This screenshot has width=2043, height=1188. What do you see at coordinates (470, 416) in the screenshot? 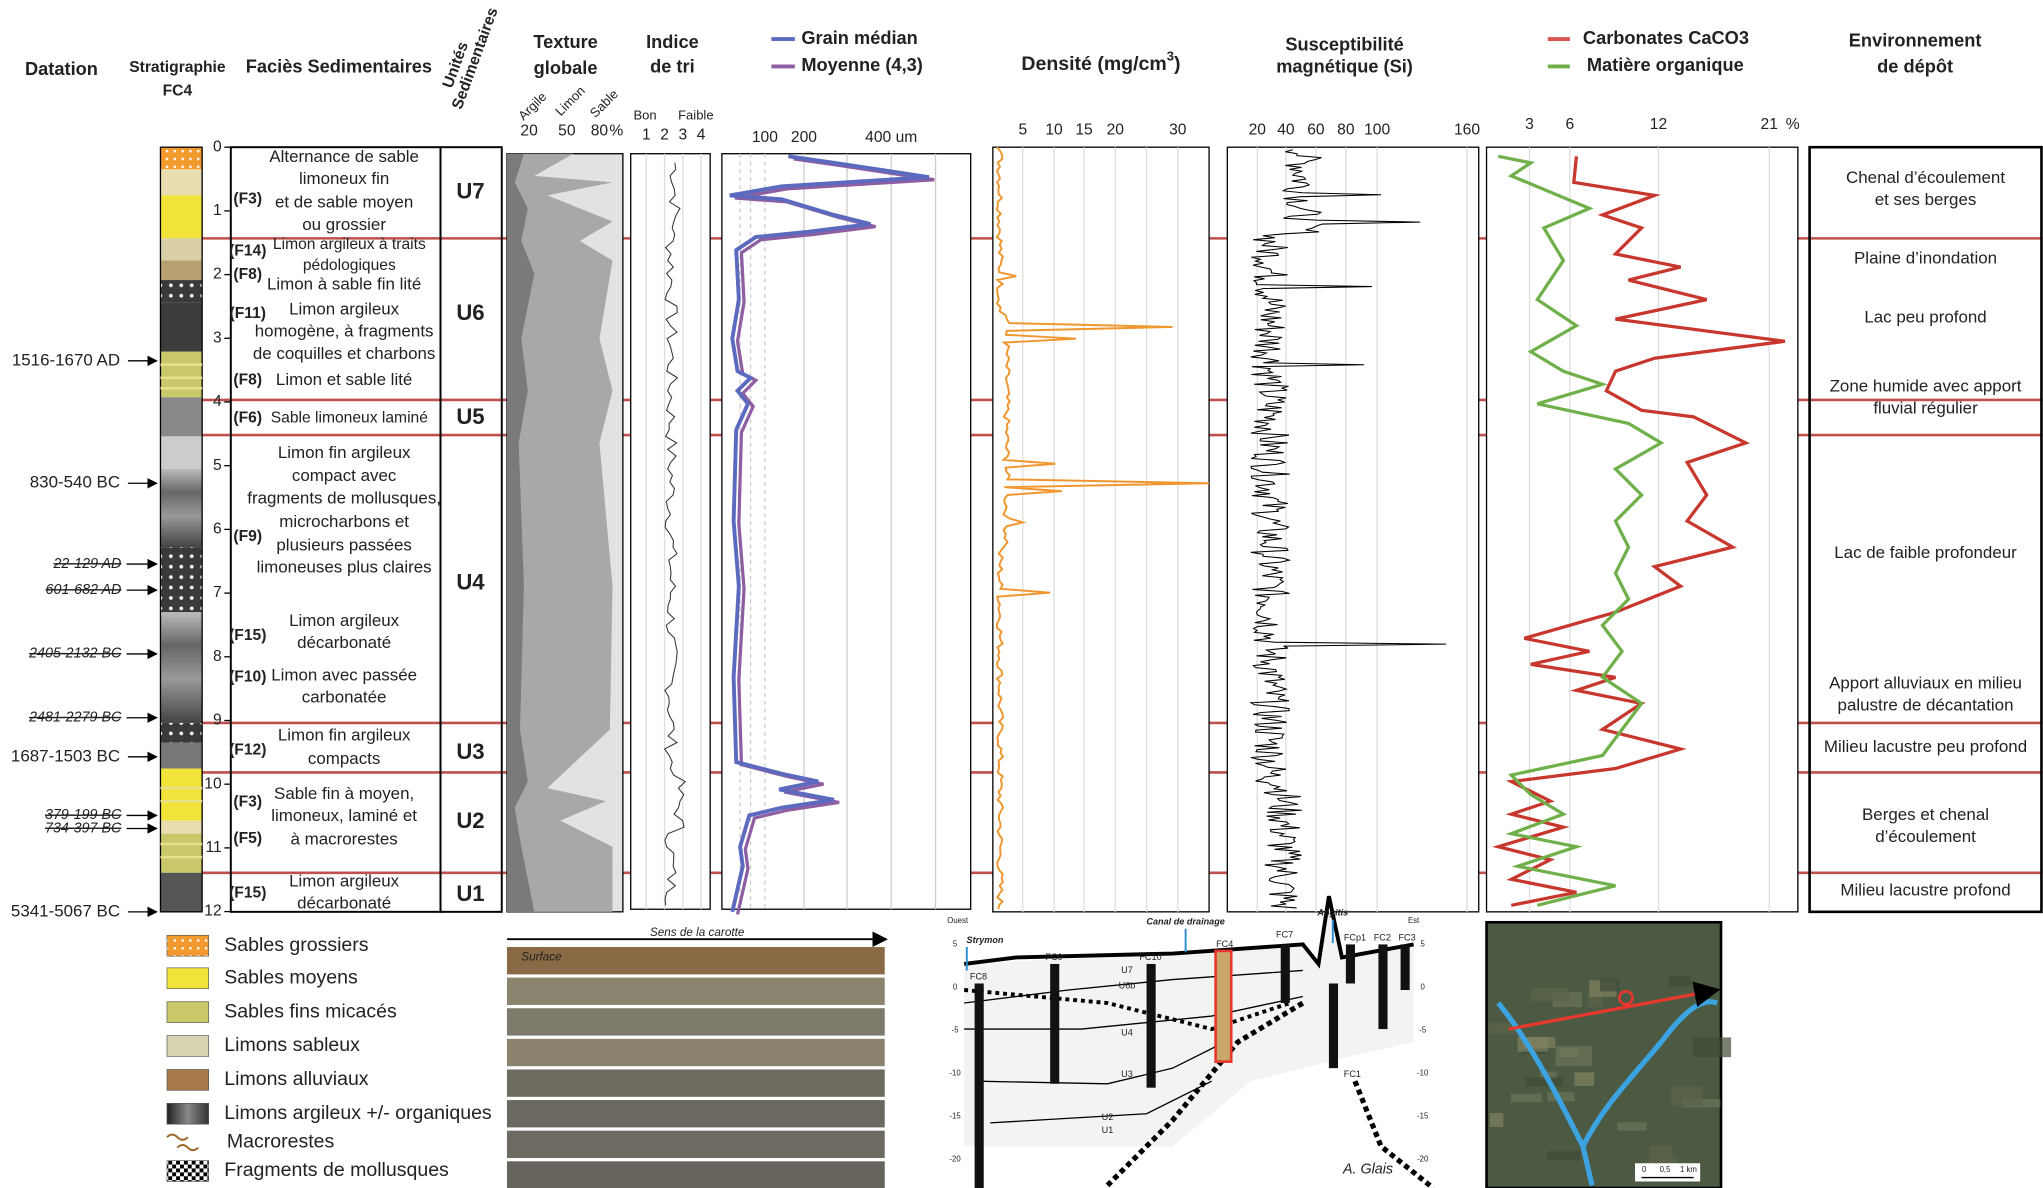
I see `unit-label: U5` at bounding box center [470, 416].